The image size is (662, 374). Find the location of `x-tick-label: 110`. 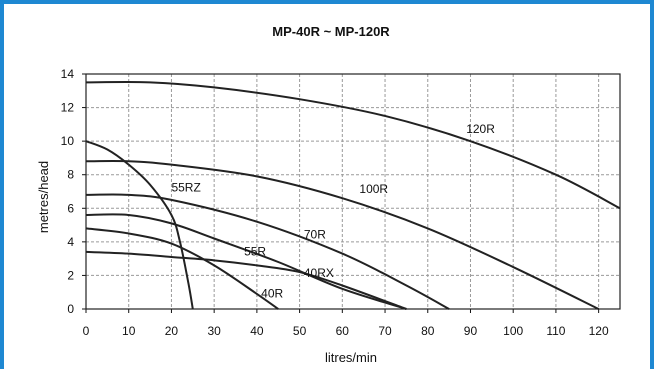

x-tick-label: 110 is located at coordinates (555, 331).